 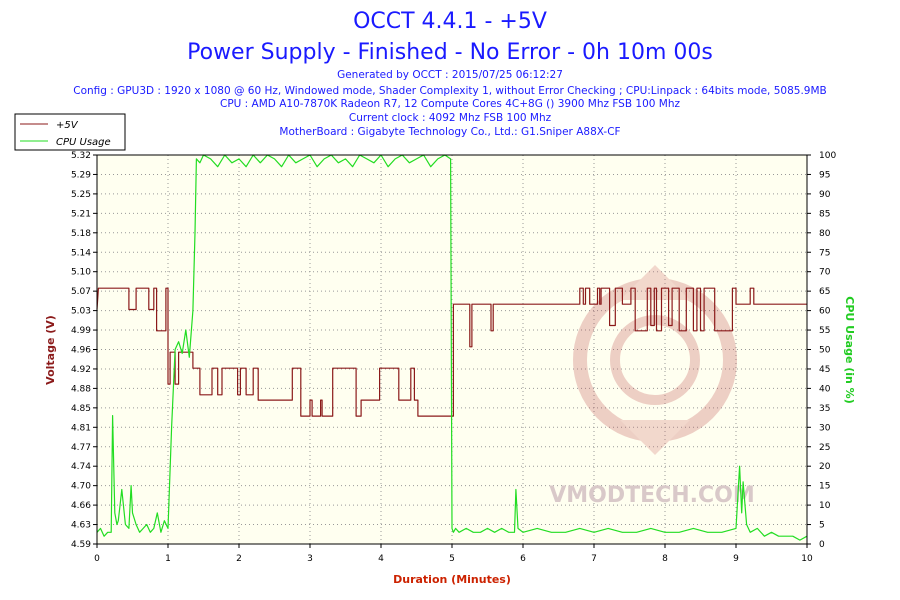 What do you see at coordinates (81, 331) in the screenshot?
I see `y-left-tick-label: 4.99` at bounding box center [81, 331].